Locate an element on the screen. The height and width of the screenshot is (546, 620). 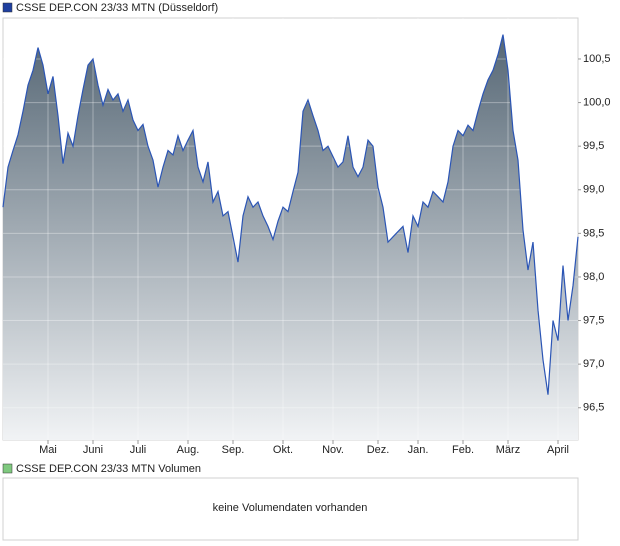
volume-message: keine Volumendaten vorhanden is located at coordinates (290, 508).